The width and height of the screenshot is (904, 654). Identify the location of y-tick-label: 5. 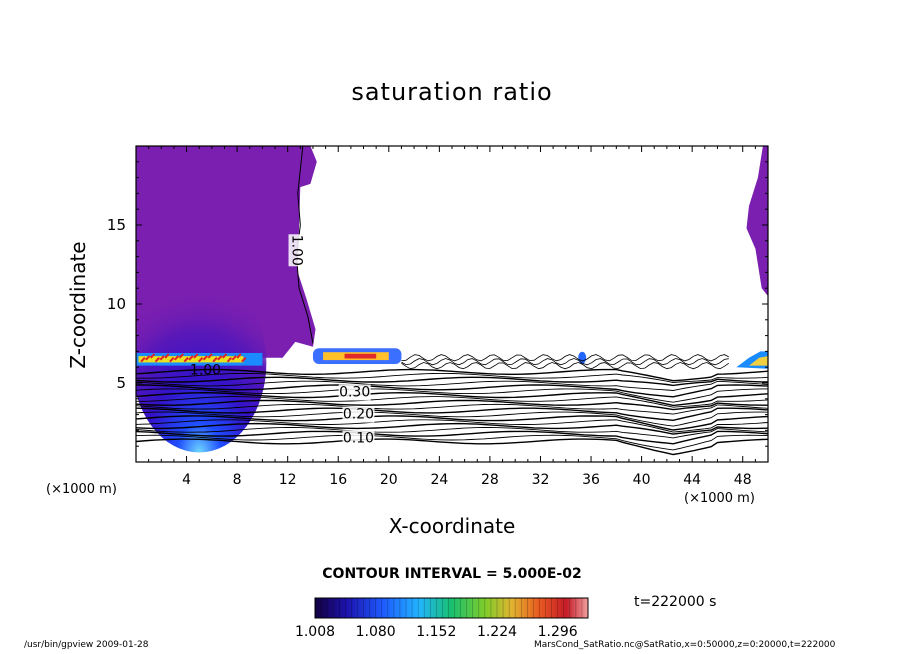
(121, 383).